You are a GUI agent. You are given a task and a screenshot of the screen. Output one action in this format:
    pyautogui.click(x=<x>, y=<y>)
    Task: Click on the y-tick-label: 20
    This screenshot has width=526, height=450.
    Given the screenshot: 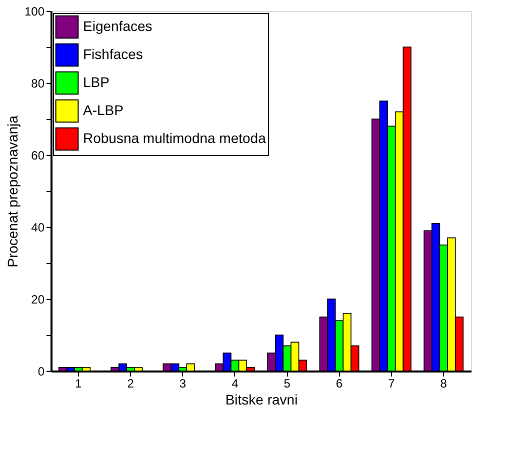 What is the action you would take?
    pyautogui.click(x=38, y=299)
    